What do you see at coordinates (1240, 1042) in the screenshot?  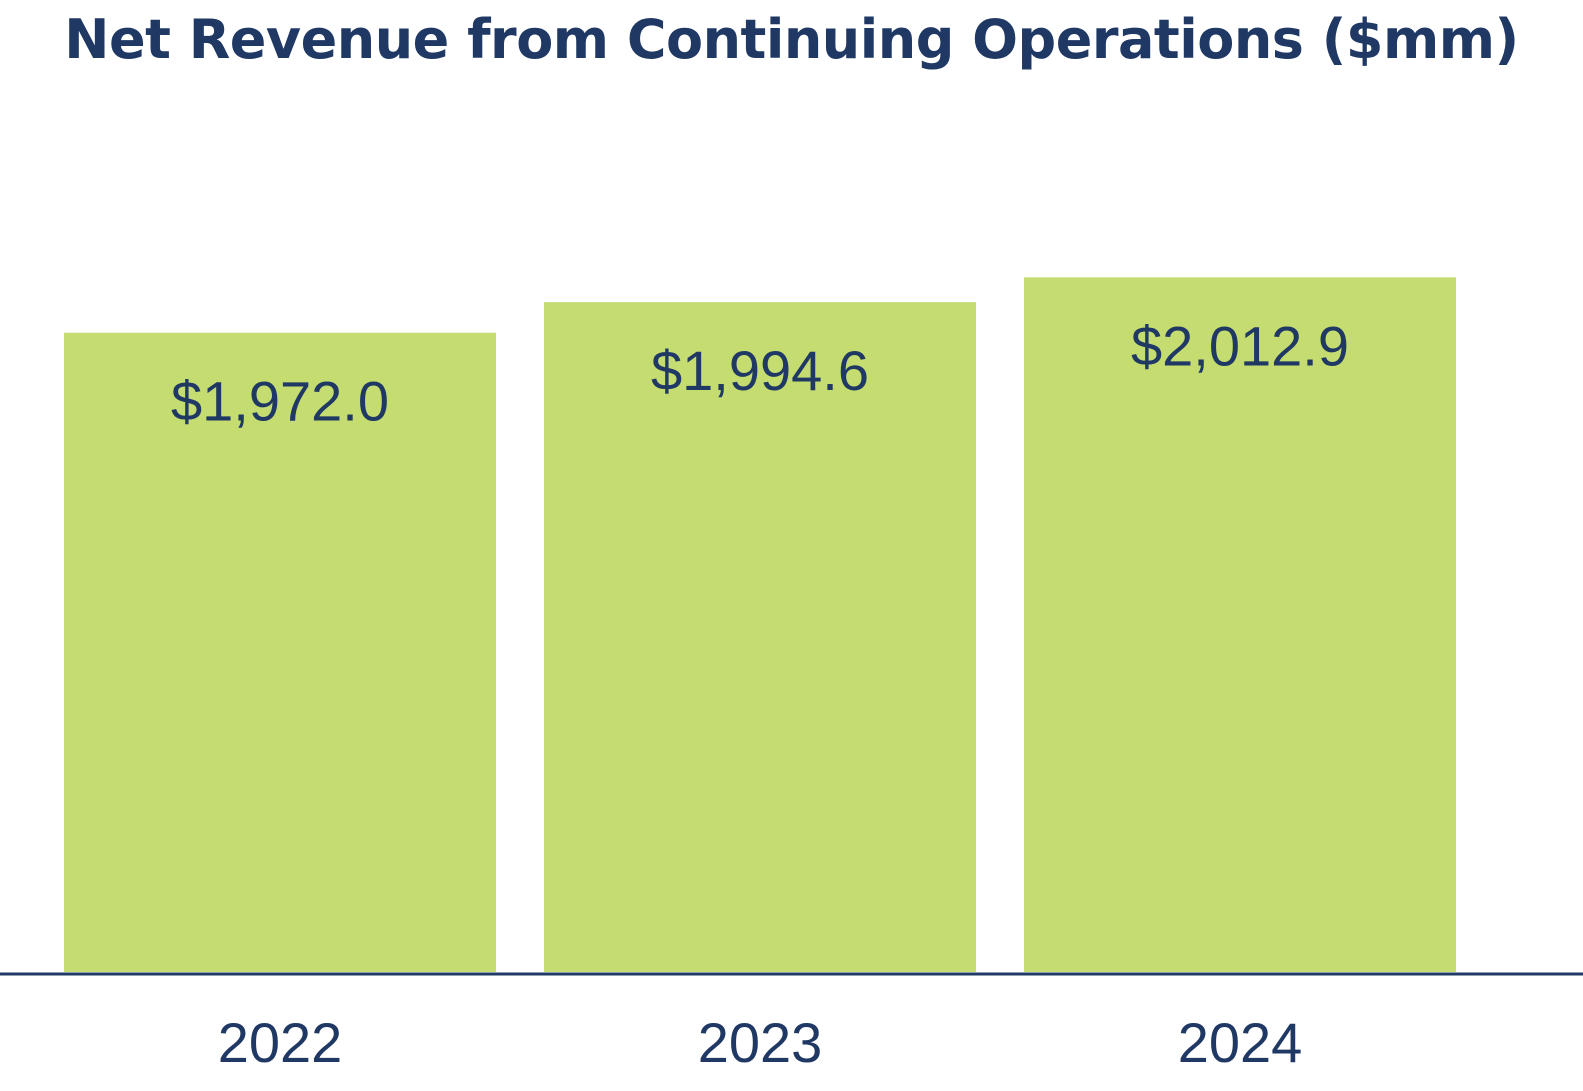 I see `x-tick-label-2024: 2024` at bounding box center [1240, 1042].